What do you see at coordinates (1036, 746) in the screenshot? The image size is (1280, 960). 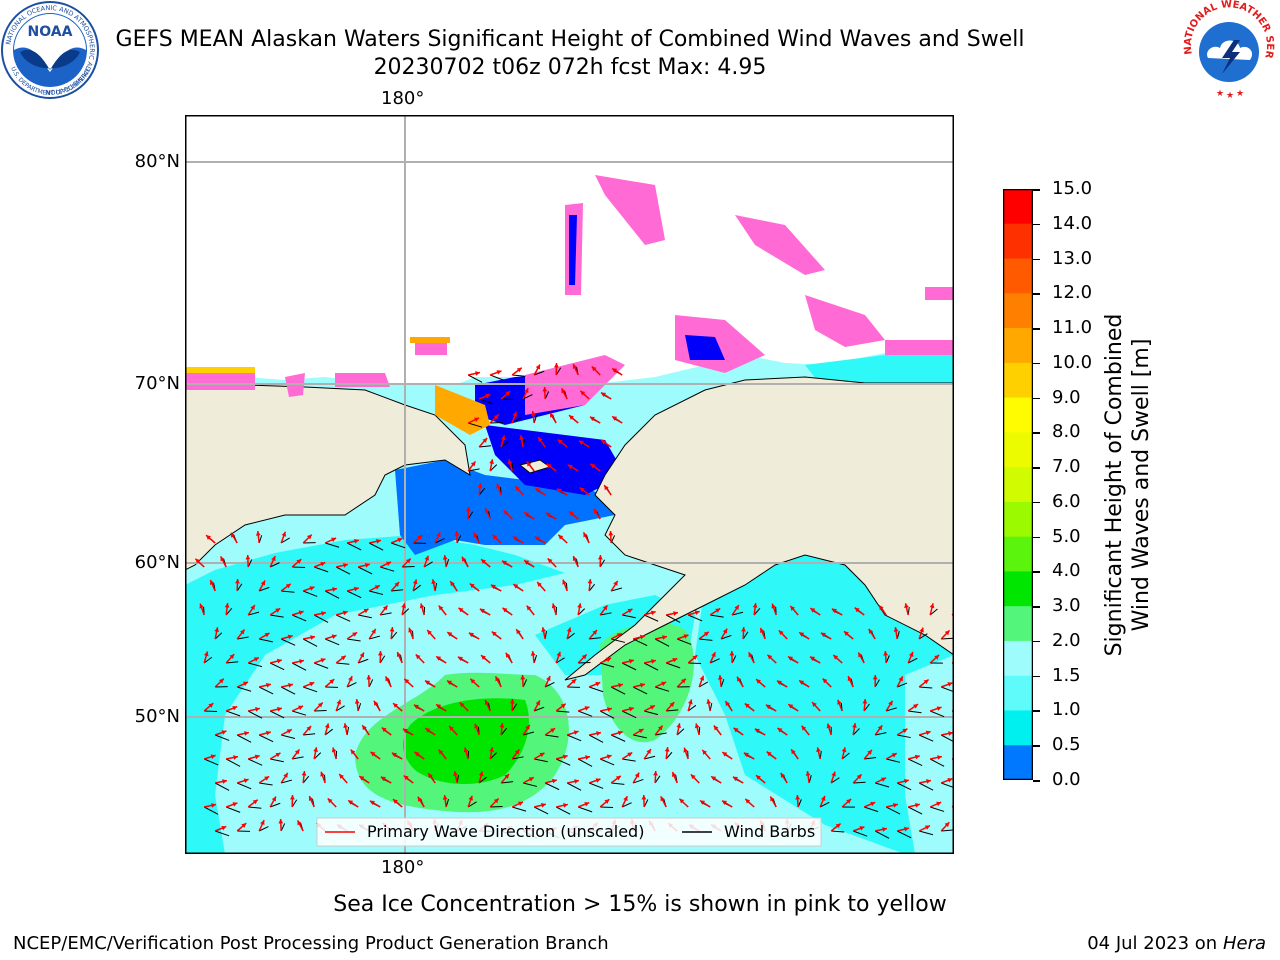 I see `colorbar-tick` at bounding box center [1036, 746].